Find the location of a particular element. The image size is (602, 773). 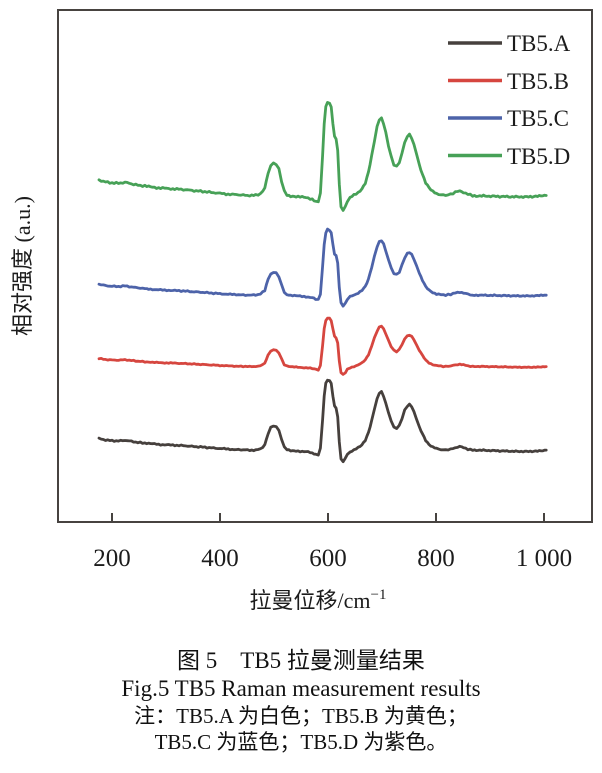

x-axis-title-superscript: −1 is located at coordinates (379, 595).